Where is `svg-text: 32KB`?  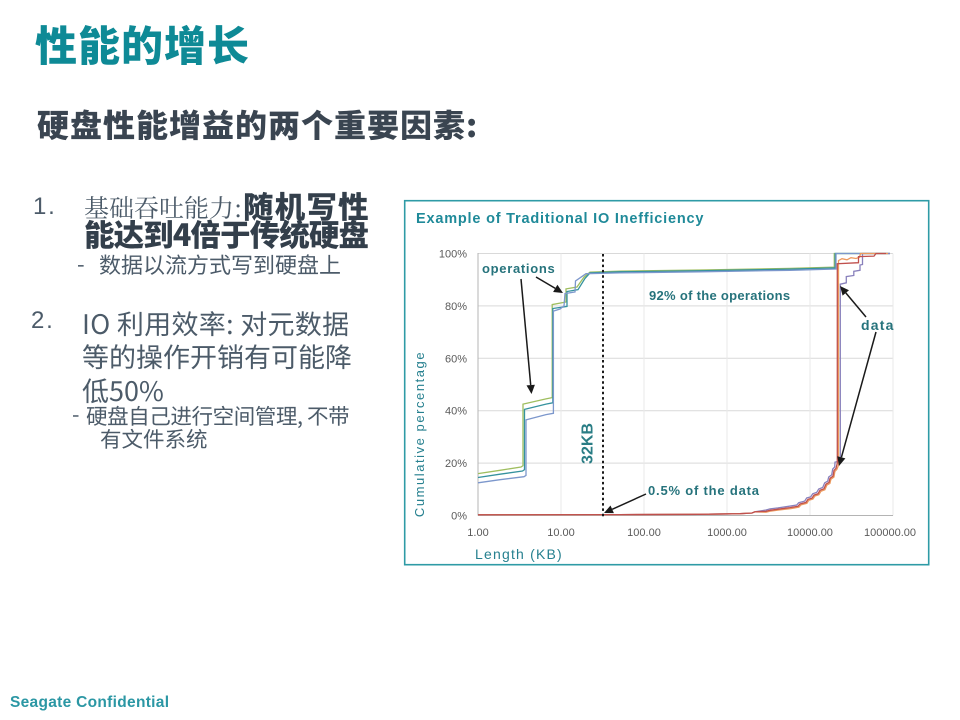
svg-text: 32KB is located at coordinates (588, 443).